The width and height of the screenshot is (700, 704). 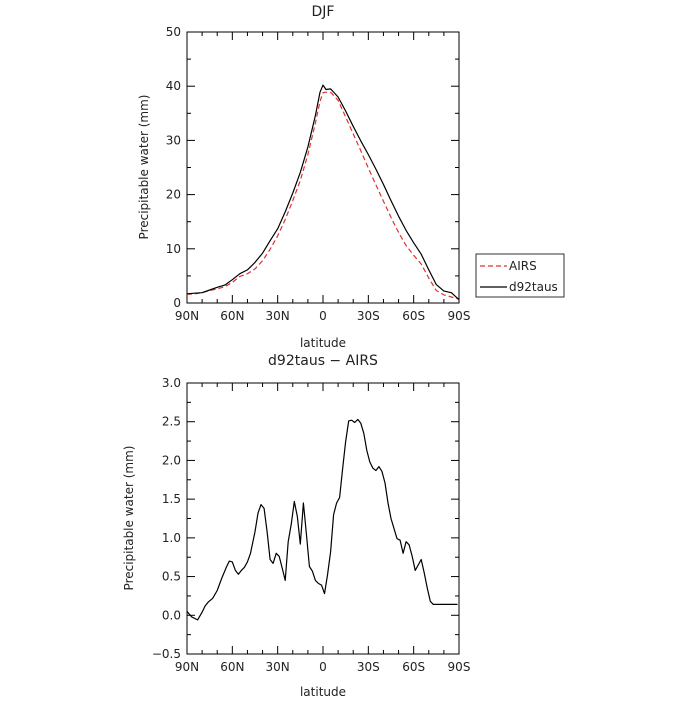 I want to click on y-tick-label: 0, so click(x=177, y=303).